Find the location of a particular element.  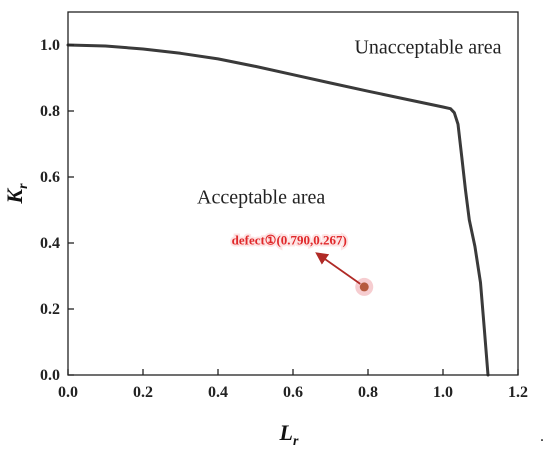

annotation-layer is located at coordinates (344, 274).